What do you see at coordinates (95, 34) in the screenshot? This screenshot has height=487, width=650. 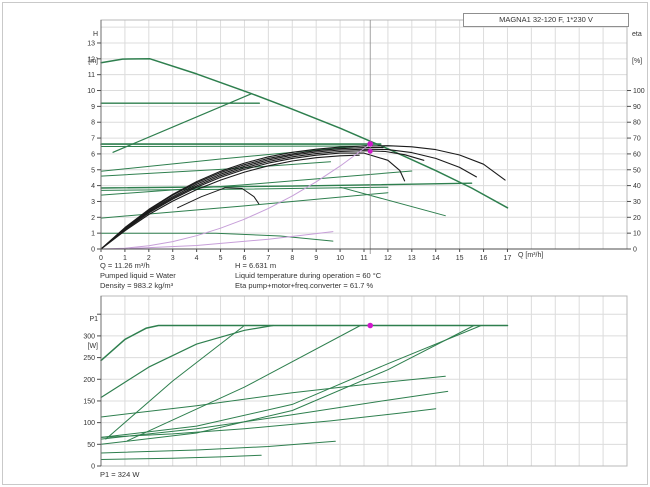 I see `h-axis-label-symbol: H` at bounding box center [95, 34].